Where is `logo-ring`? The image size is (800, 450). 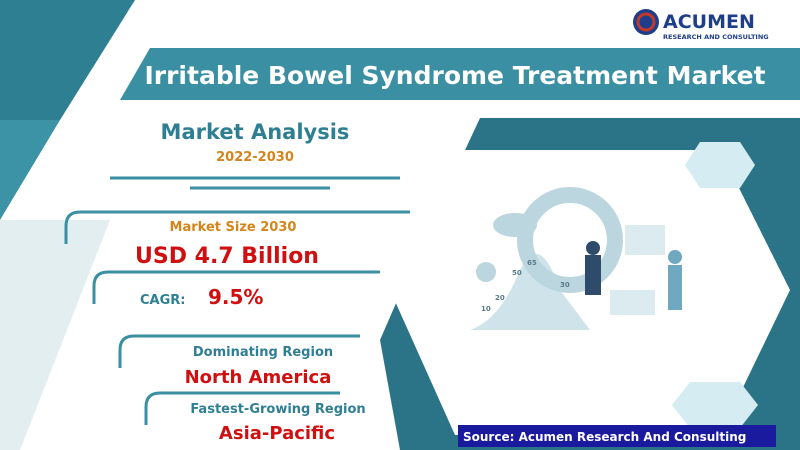
logo-ring is located at coordinates (646, 22).